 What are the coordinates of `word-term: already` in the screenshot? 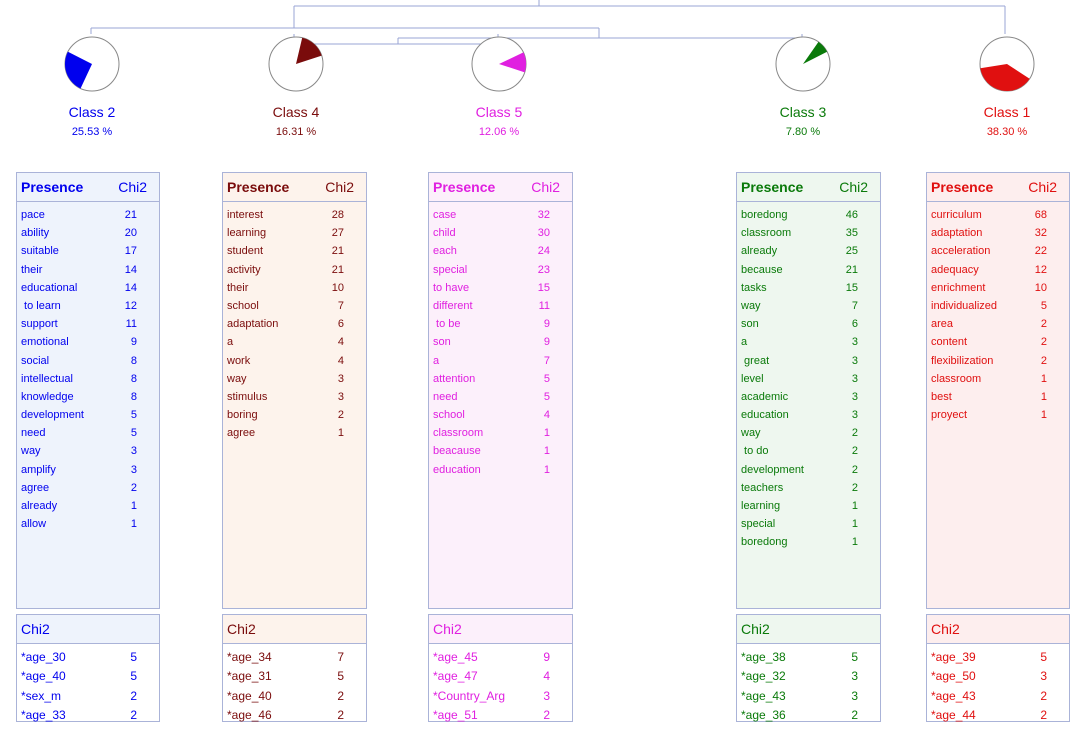 It's located at (39, 506).